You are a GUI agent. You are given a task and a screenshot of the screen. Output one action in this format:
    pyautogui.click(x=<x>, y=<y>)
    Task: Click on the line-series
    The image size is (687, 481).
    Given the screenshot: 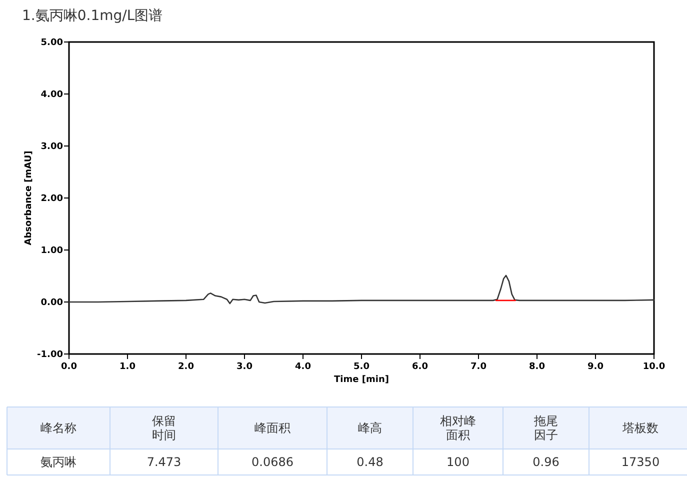 What is the action you would take?
    pyautogui.click(x=361, y=289)
    